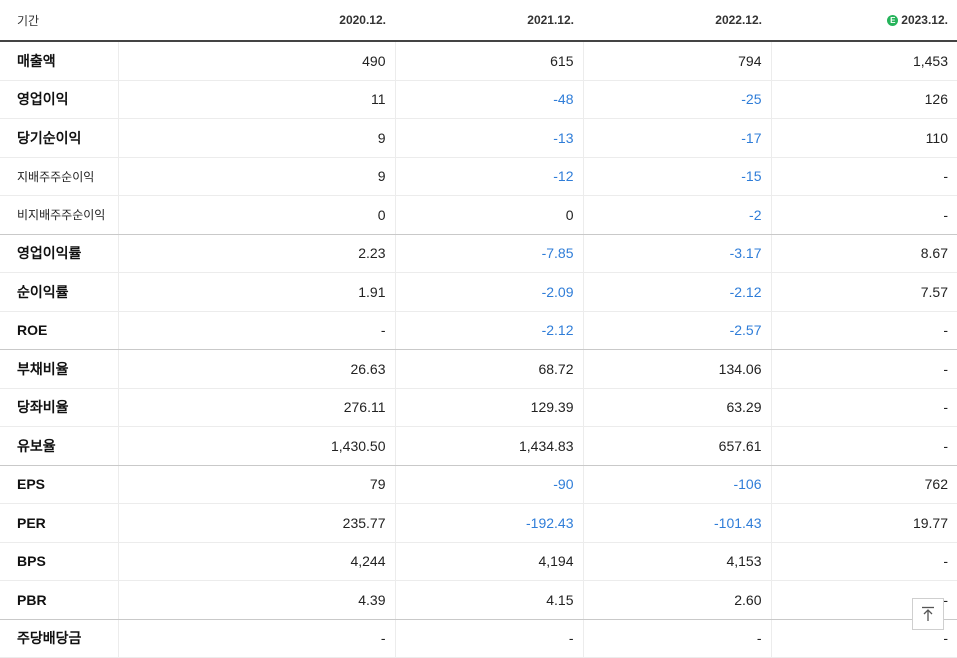  Describe the element at coordinates (488, 138) in the screenshot. I see `value-cell: -13` at that location.